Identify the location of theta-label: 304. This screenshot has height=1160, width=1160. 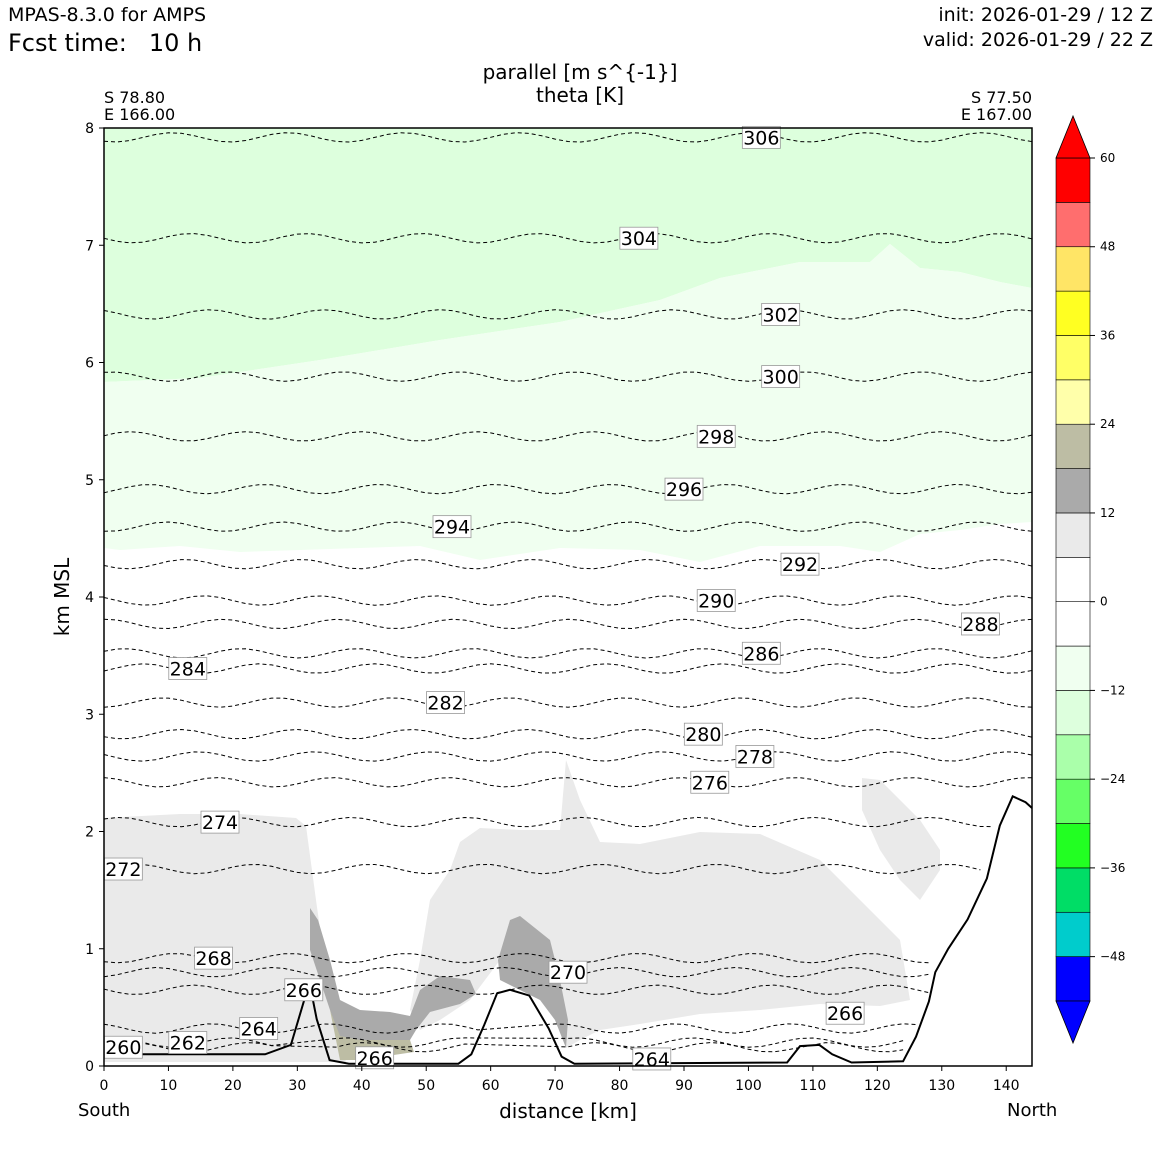
(639, 239).